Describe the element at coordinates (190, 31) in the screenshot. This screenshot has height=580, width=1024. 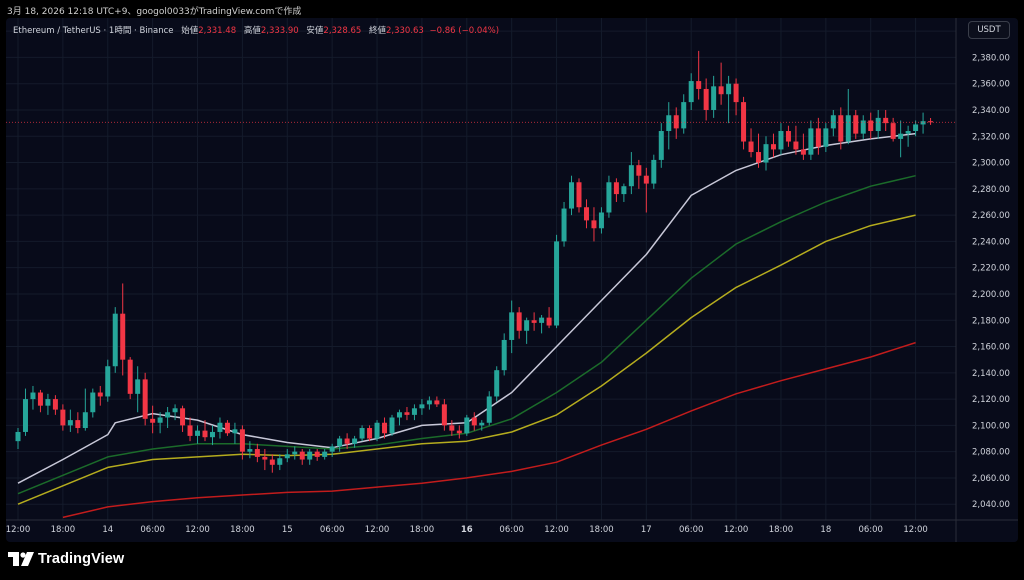
I see `open-label: 始値` at that location.